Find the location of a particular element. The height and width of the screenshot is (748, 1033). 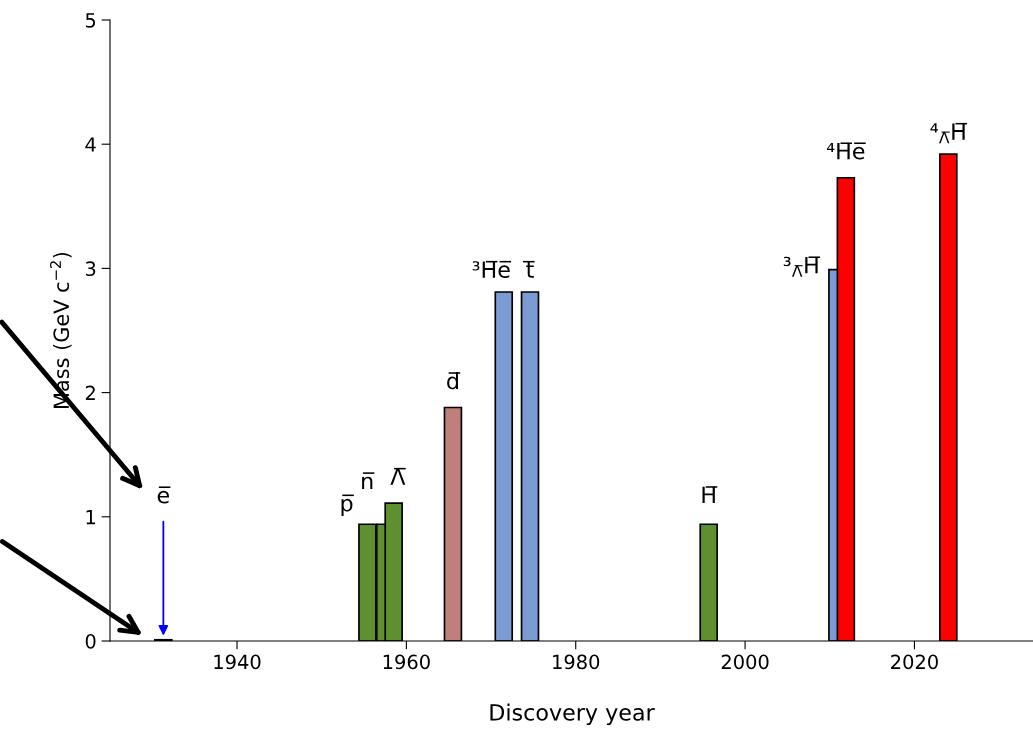

annotation: p̅ is located at coordinates (347, 505).